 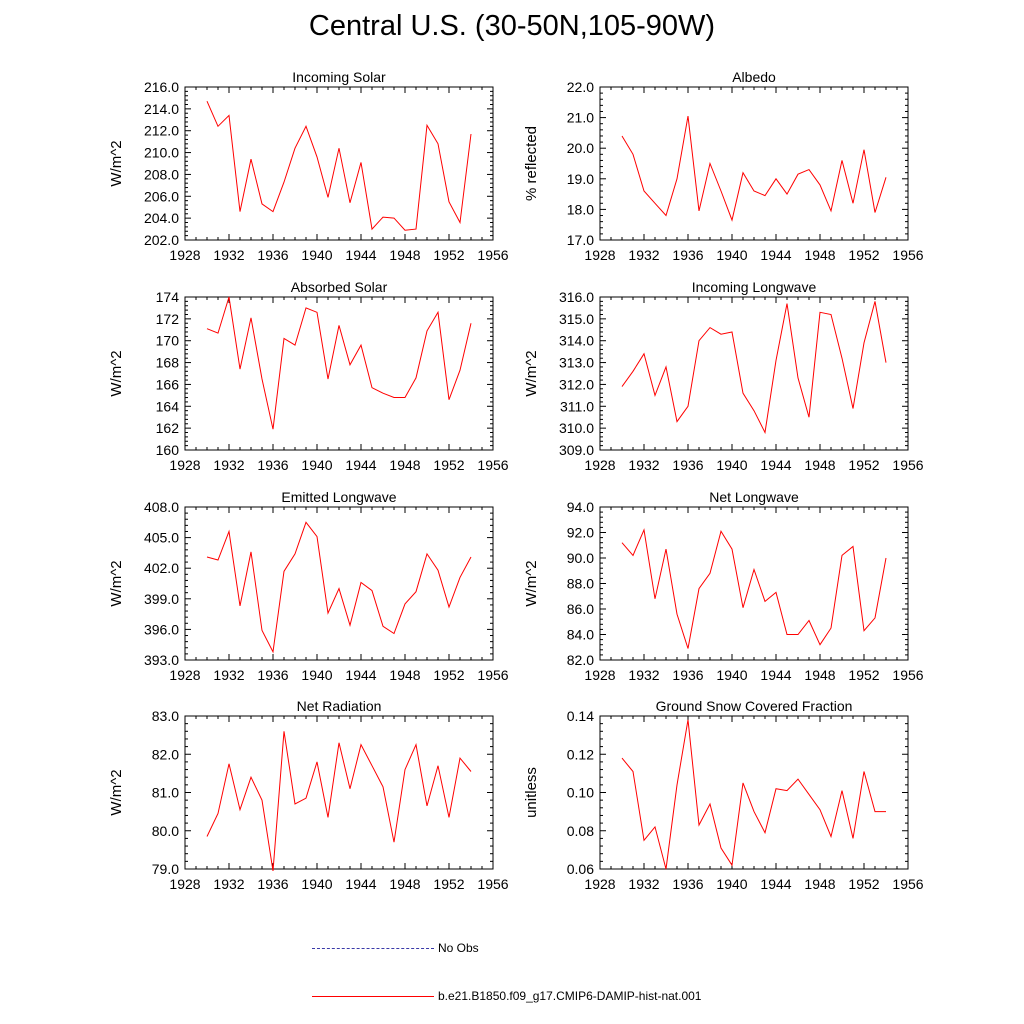 I want to click on y-tick-label: 393.0, so click(x=161, y=660).